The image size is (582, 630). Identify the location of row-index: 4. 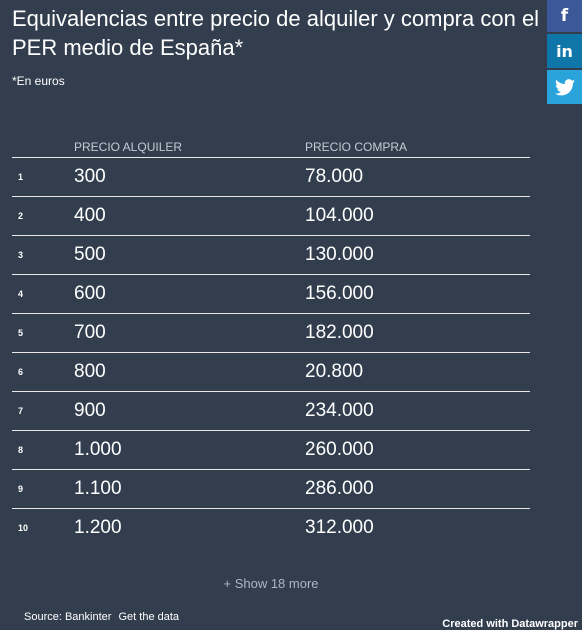
(21, 294).